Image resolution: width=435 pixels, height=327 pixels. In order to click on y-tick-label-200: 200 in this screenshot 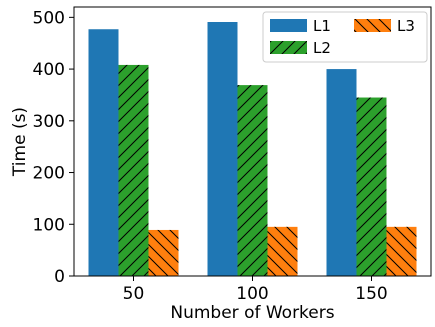, I will do `click(49, 174)`.